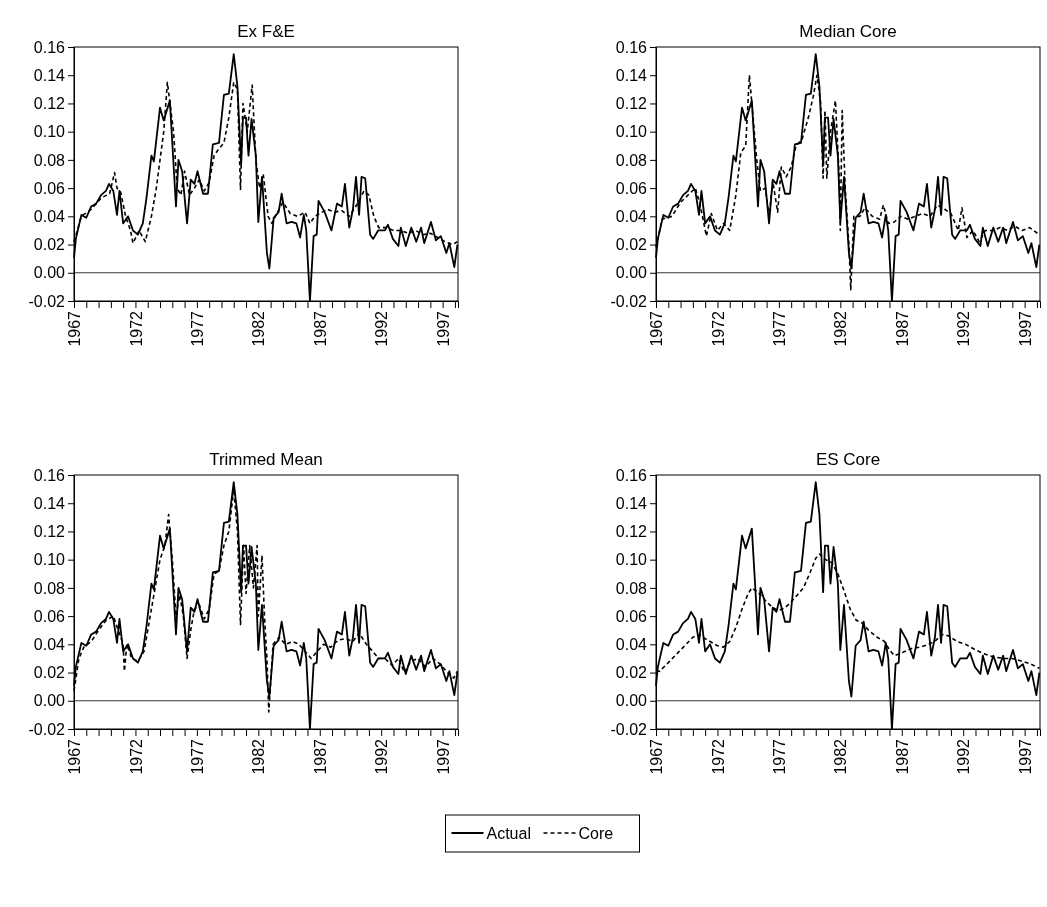 The height and width of the screenshot is (907, 1047). Describe the element at coordinates (848, 459) in the screenshot. I see `chart-title: ES Core` at that location.